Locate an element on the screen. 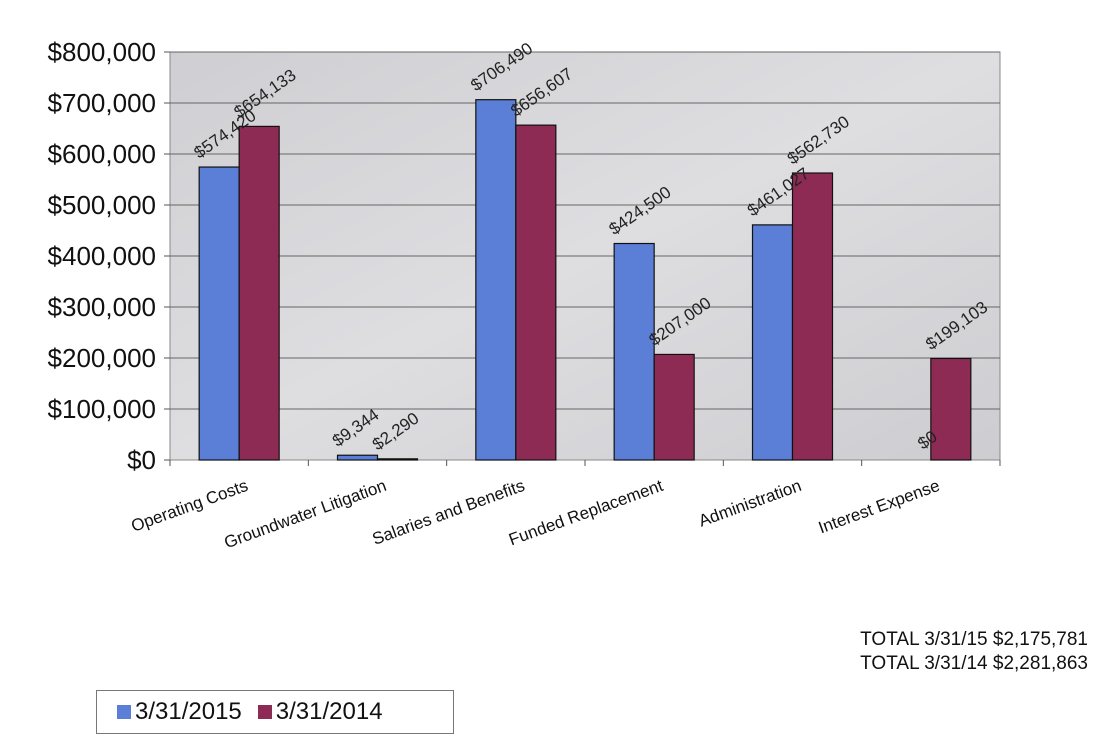 The height and width of the screenshot is (736, 1100). total-2015: TOTAL 3/31/15 $2,175,781 is located at coordinates (974, 639).